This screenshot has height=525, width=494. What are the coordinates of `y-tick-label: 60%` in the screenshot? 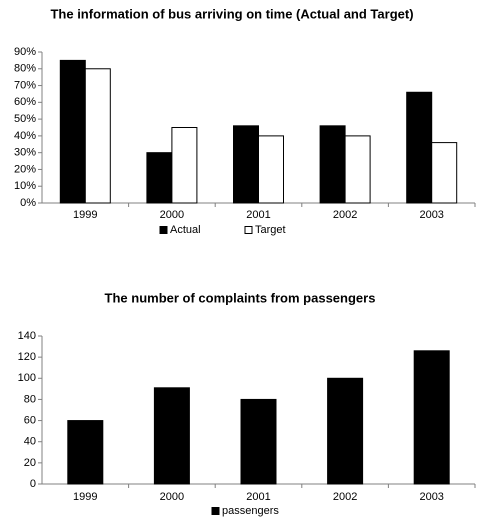 It's located at (25, 102).